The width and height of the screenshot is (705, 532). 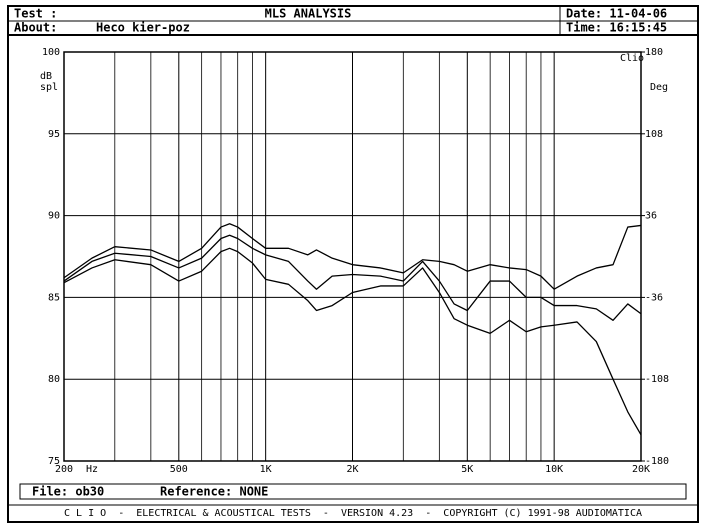 What do you see at coordinates (657, 461) in the screenshot?
I see `y2-tick-label: -180` at bounding box center [657, 461].